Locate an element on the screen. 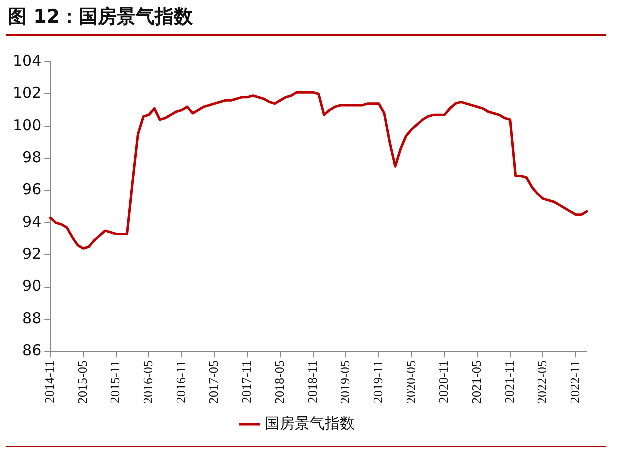 This screenshot has width=617, height=472. x-tick-label: 2022-05 is located at coordinates (542, 382).